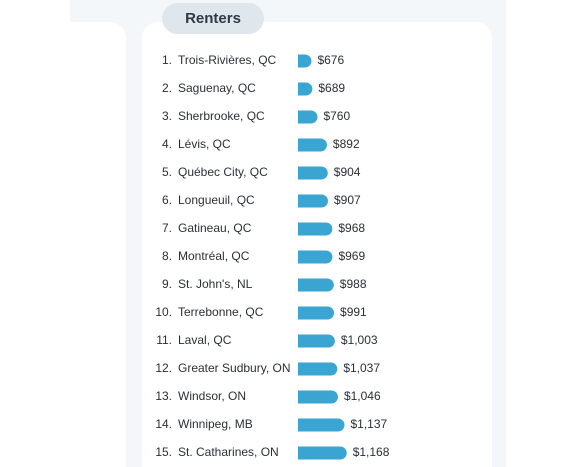 This screenshot has width=575, height=467. I want to click on rank-label: 12., so click(163, 368).